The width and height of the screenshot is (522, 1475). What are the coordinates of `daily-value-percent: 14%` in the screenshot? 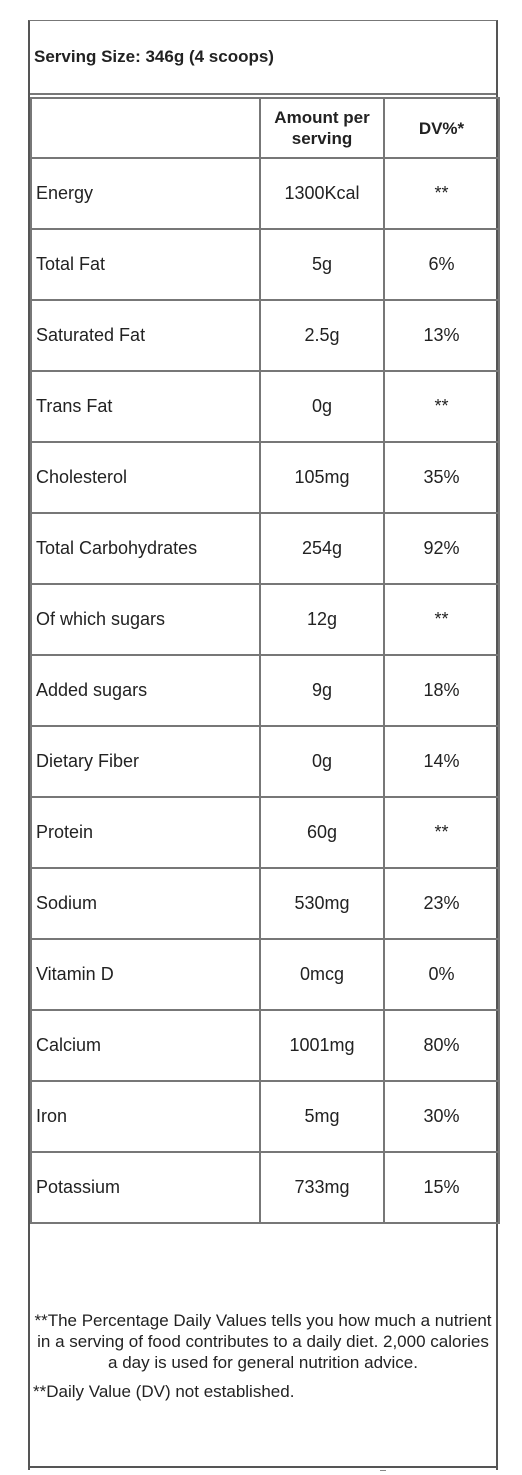 It's located at (441, 761).